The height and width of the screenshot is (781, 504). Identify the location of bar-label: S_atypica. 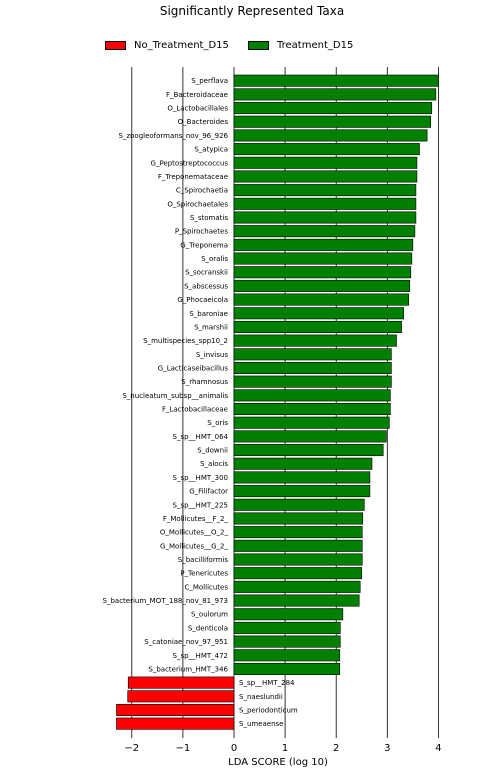
(211, 150).